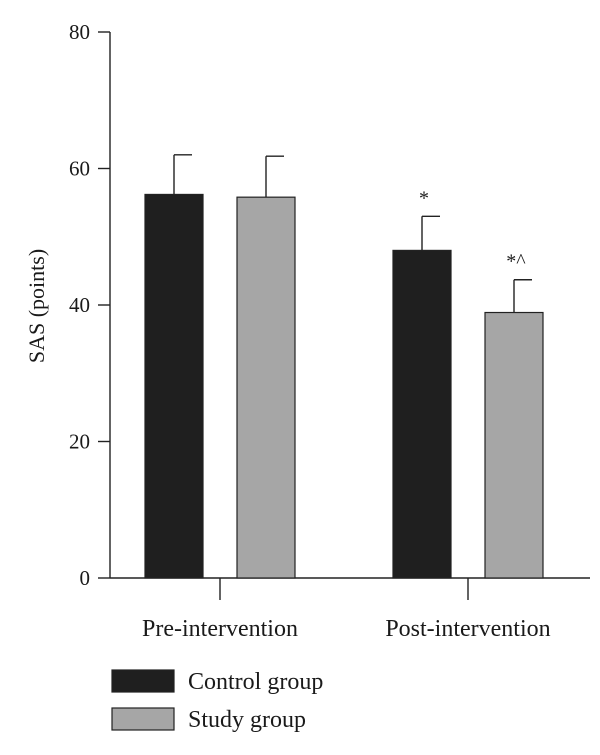 This screenshot has width=600, height=755. I want to click on legend-label: Control group, so click(255, 682).